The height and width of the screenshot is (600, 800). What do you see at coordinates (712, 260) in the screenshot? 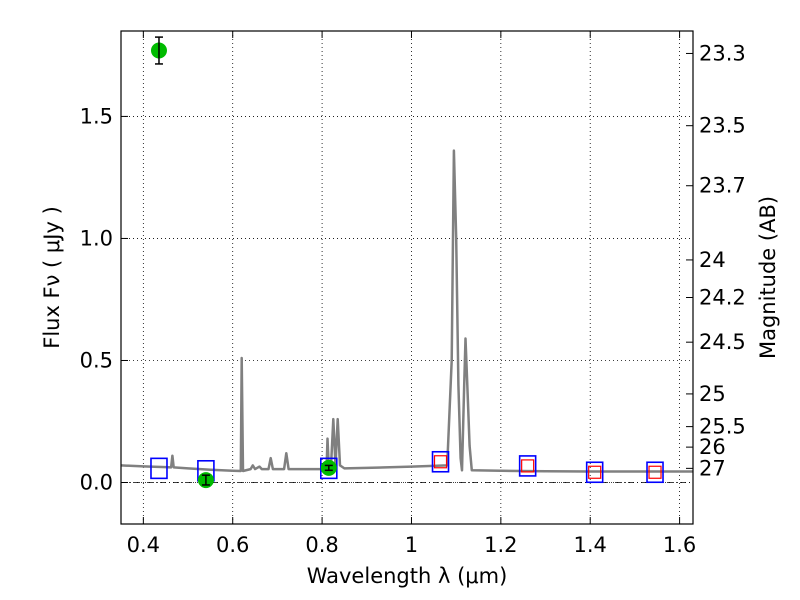
I see `right-tick-label: 24` at bounding box center [712, 260].